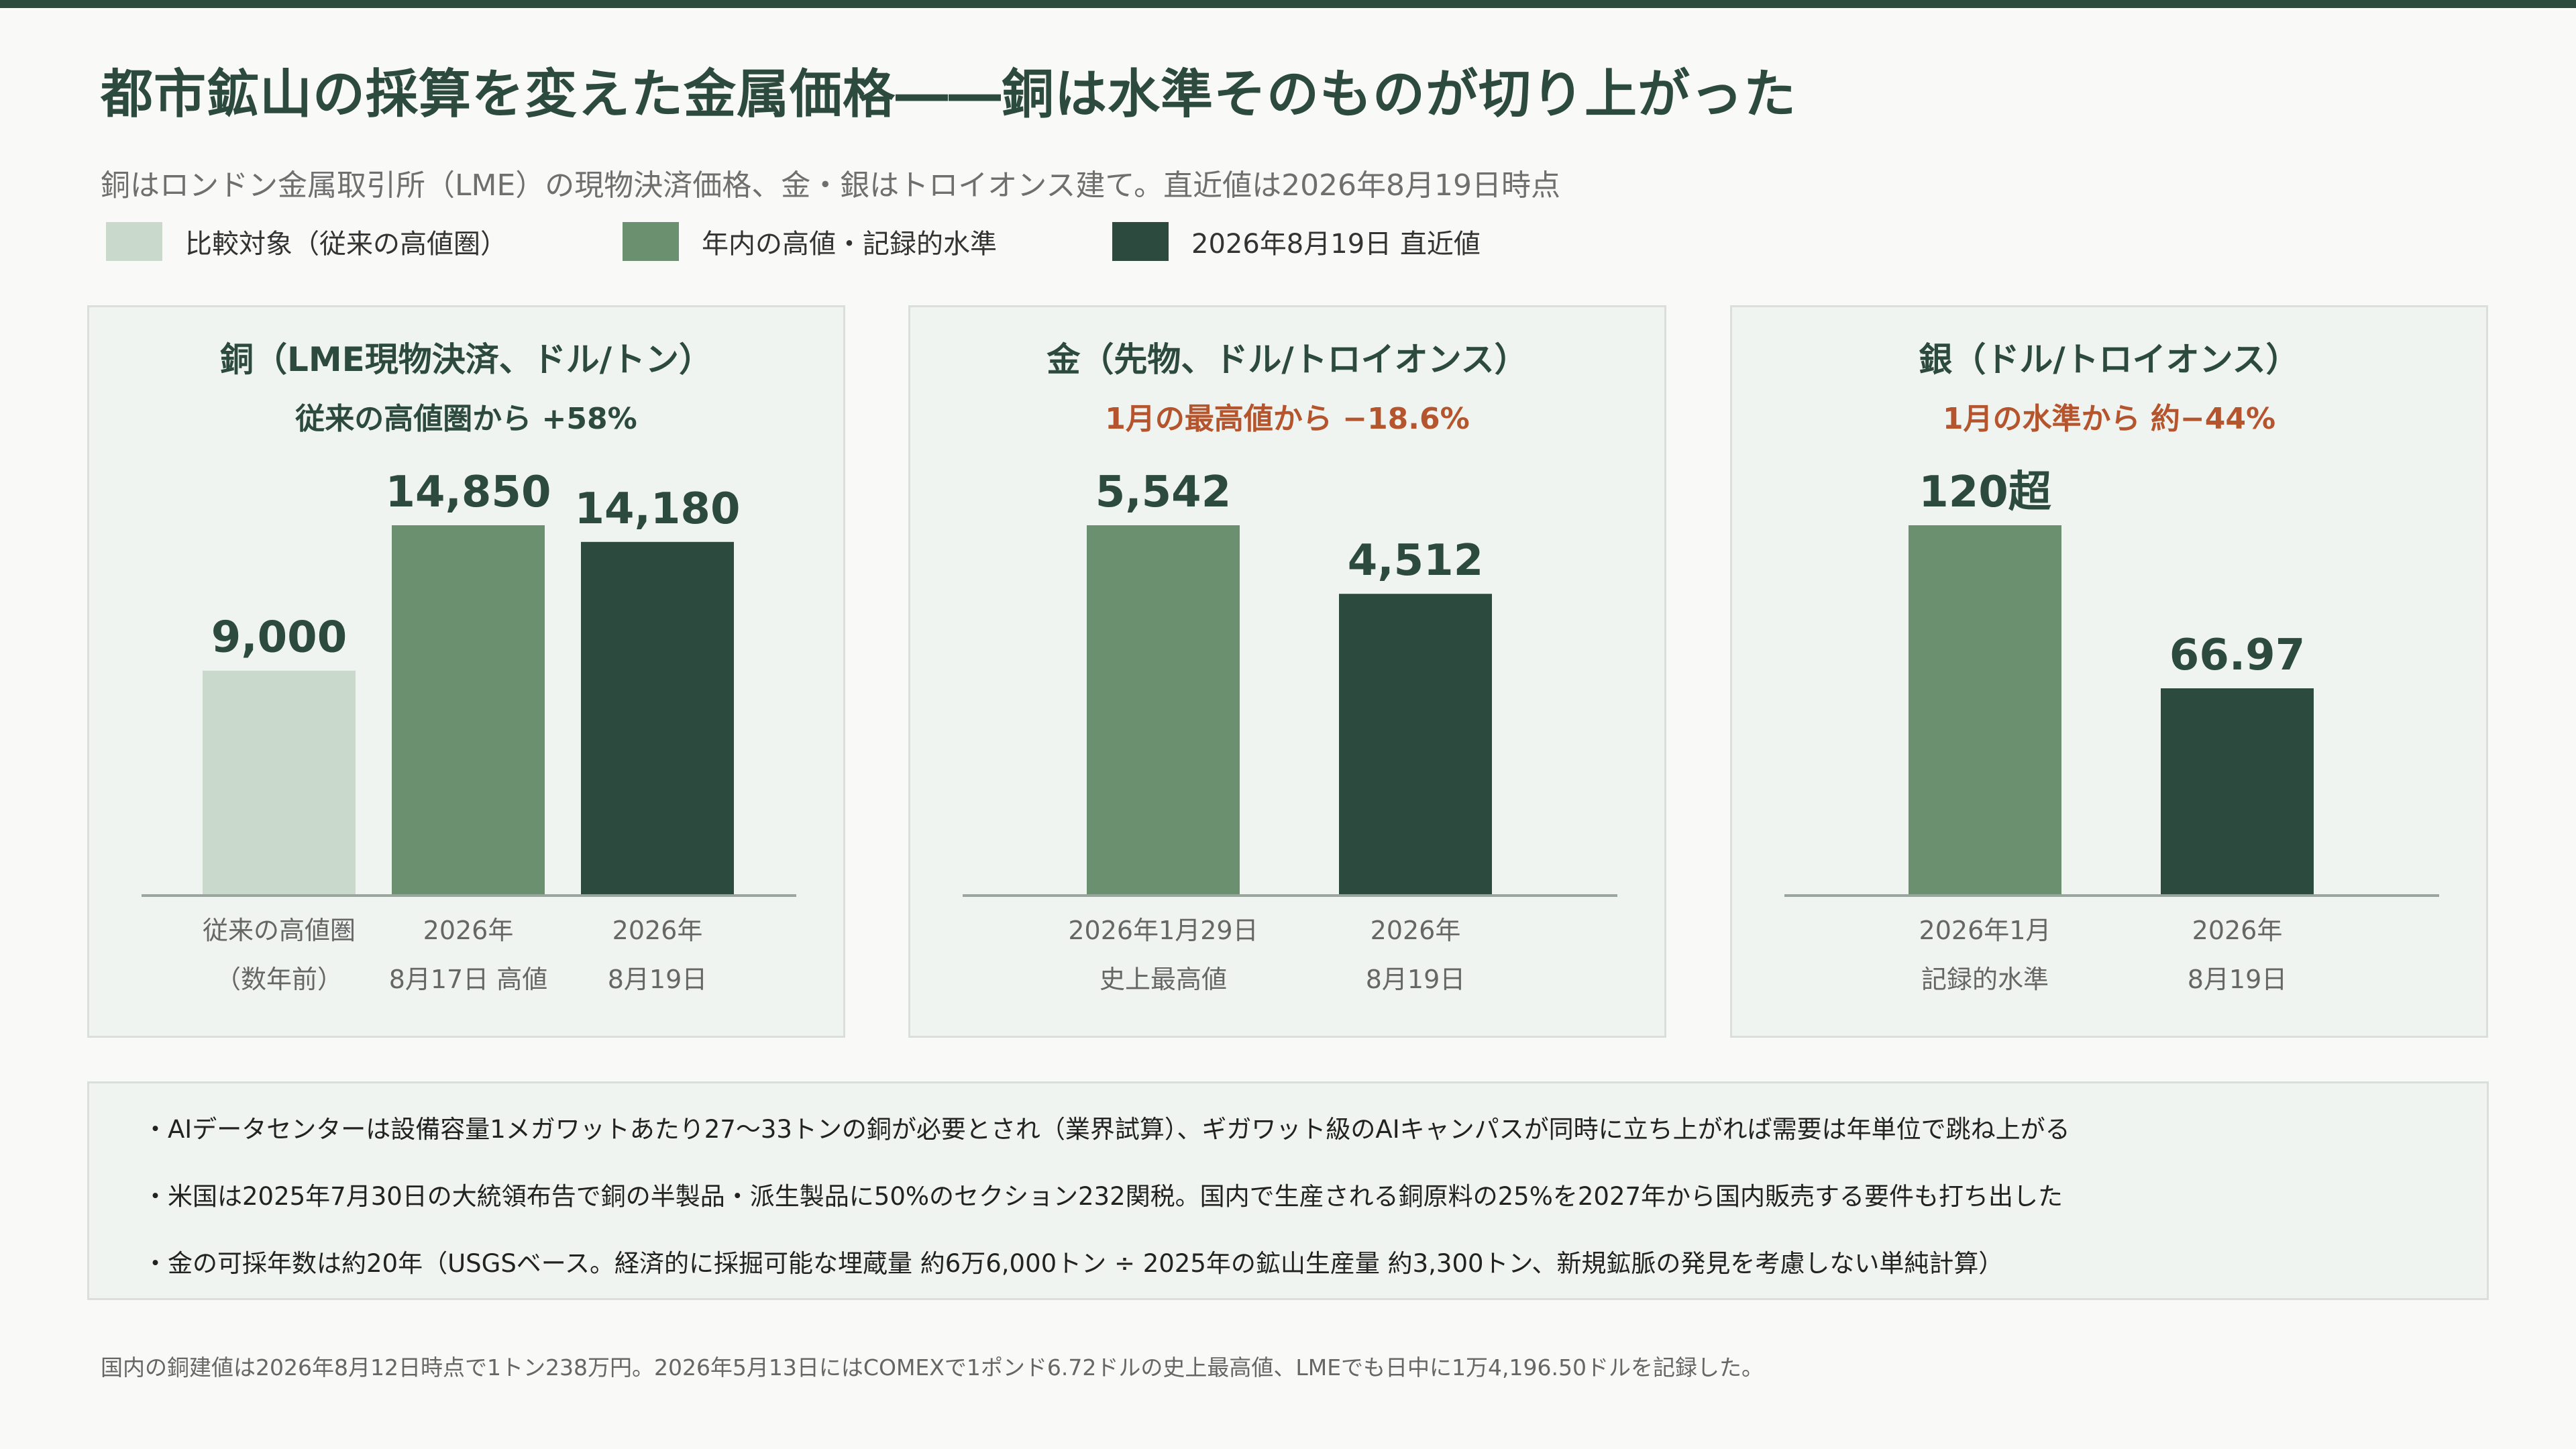 The image size is (2576, 1449). What do you see at coordinates (468, 492) in the screenshot?
I see `data-label: 14,850` at bounding box center [468, 492].